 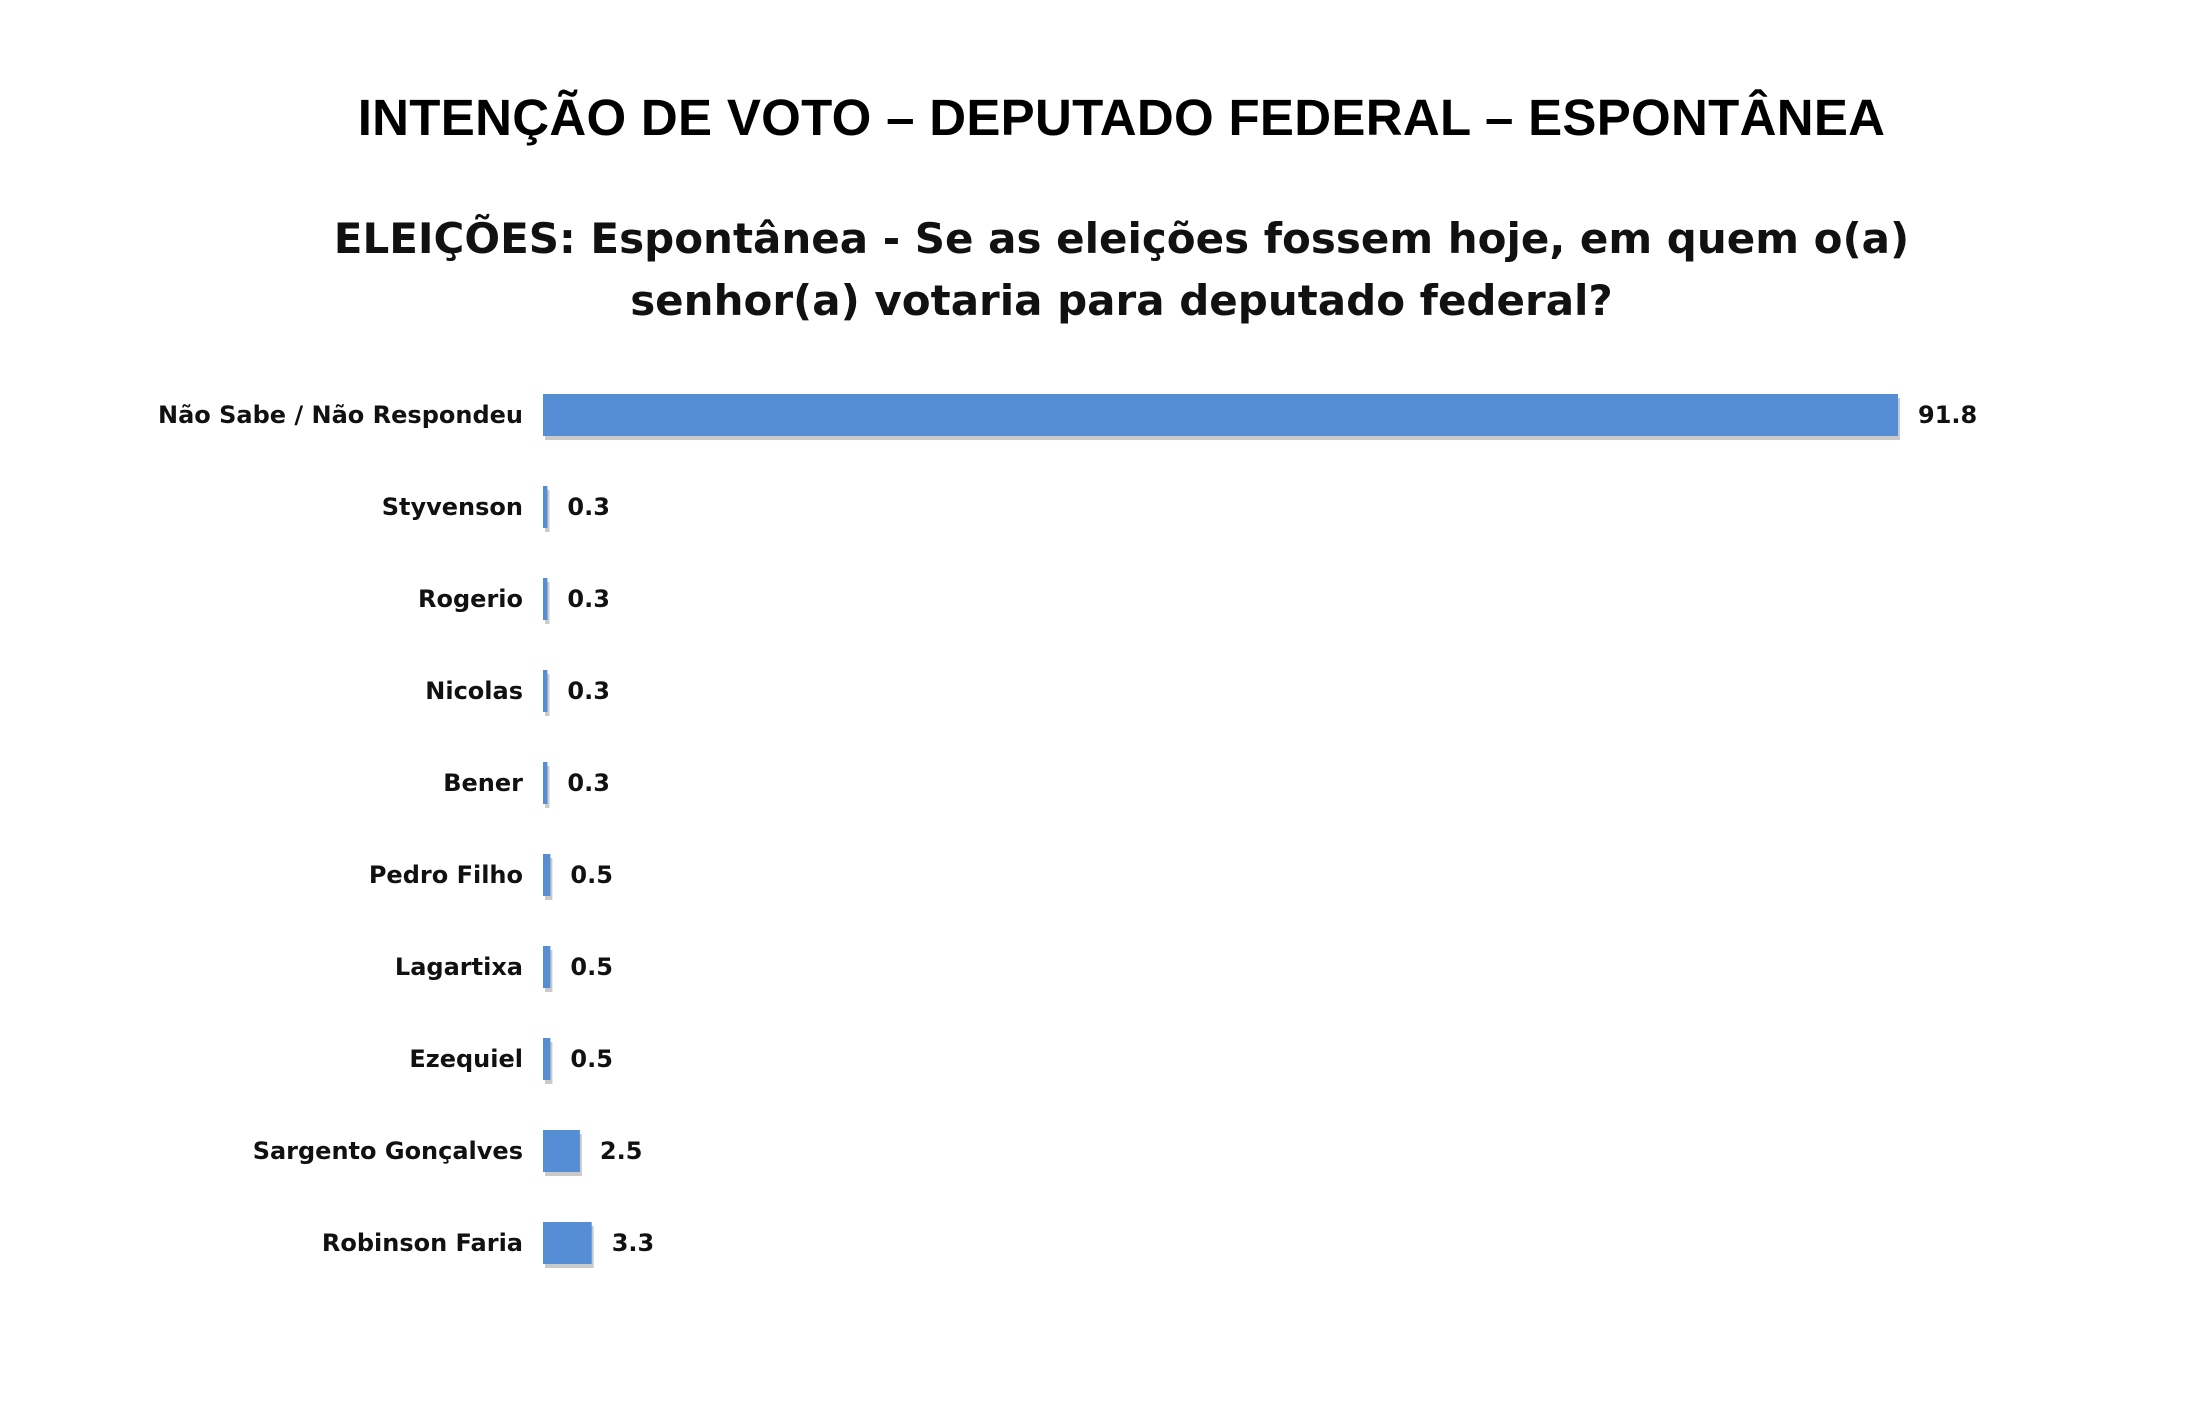 What do you see at coordinates (446, 875) in the screenshot?
I see `category-label: Pedro Filho` at bounding box center [446, 875].